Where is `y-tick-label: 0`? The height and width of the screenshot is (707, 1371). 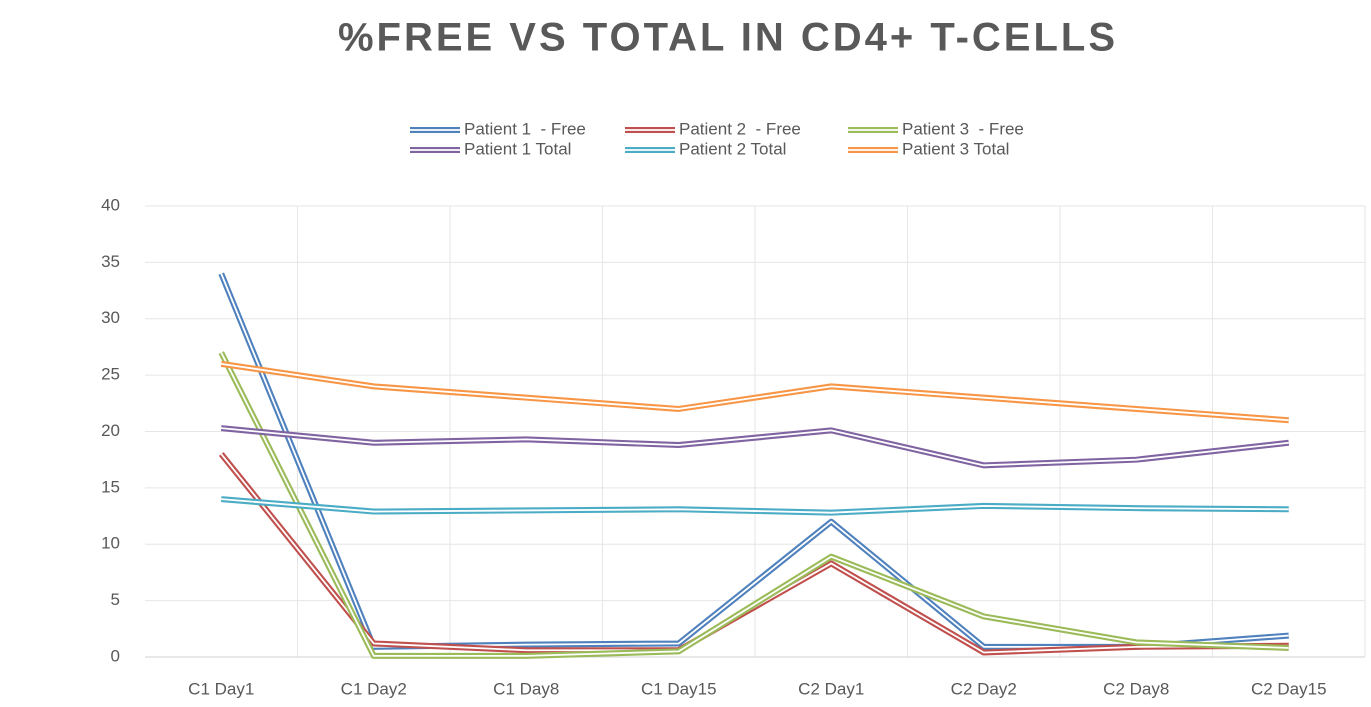 y-tick-label: 0 is located at coordinates (115, 655).